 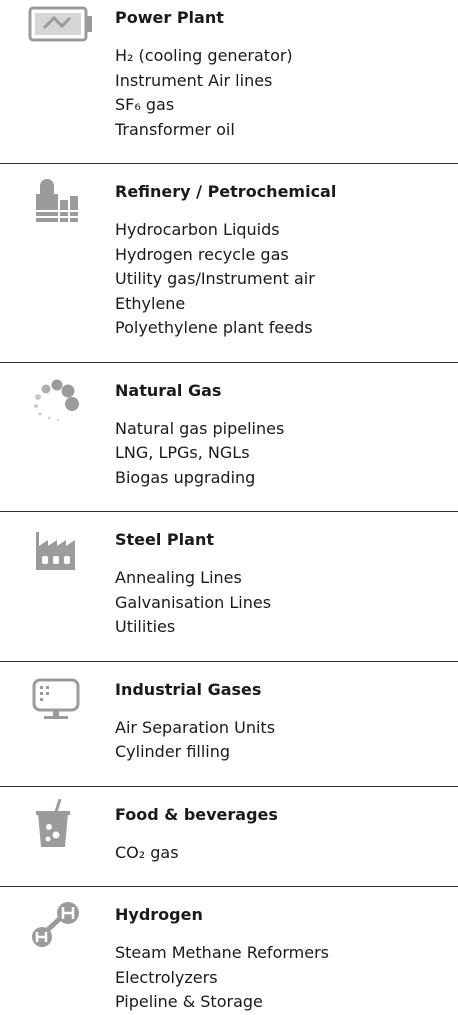 I want to click on section-title: Industrial Gases, so click(x=188, y=689).